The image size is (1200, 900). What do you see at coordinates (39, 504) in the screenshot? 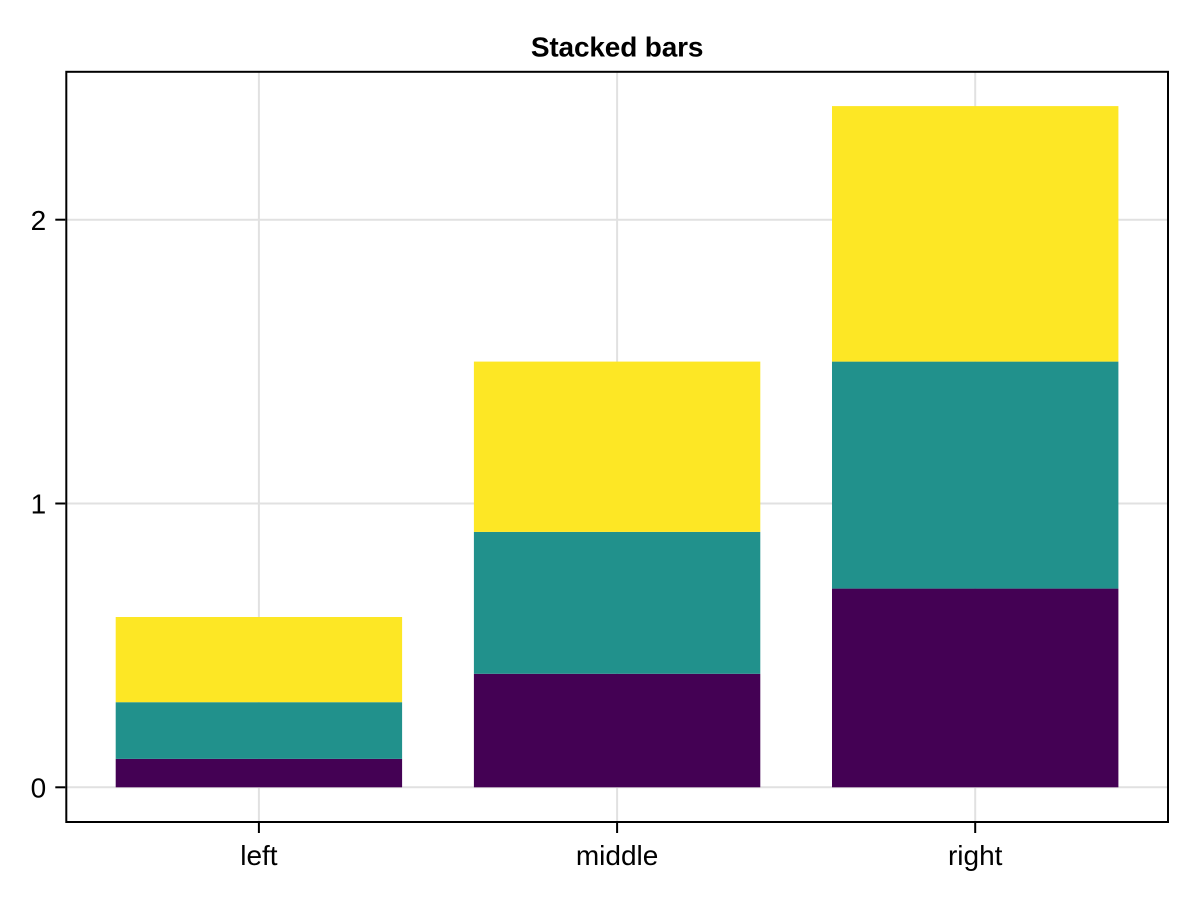
I see `svg-text: 1` at bounding box center [39, 504].